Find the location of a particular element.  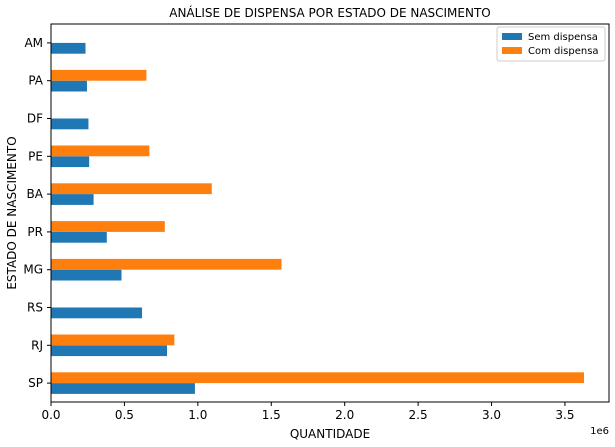

bar-sem-dispensa-sp is located at coordinates (123, 388).